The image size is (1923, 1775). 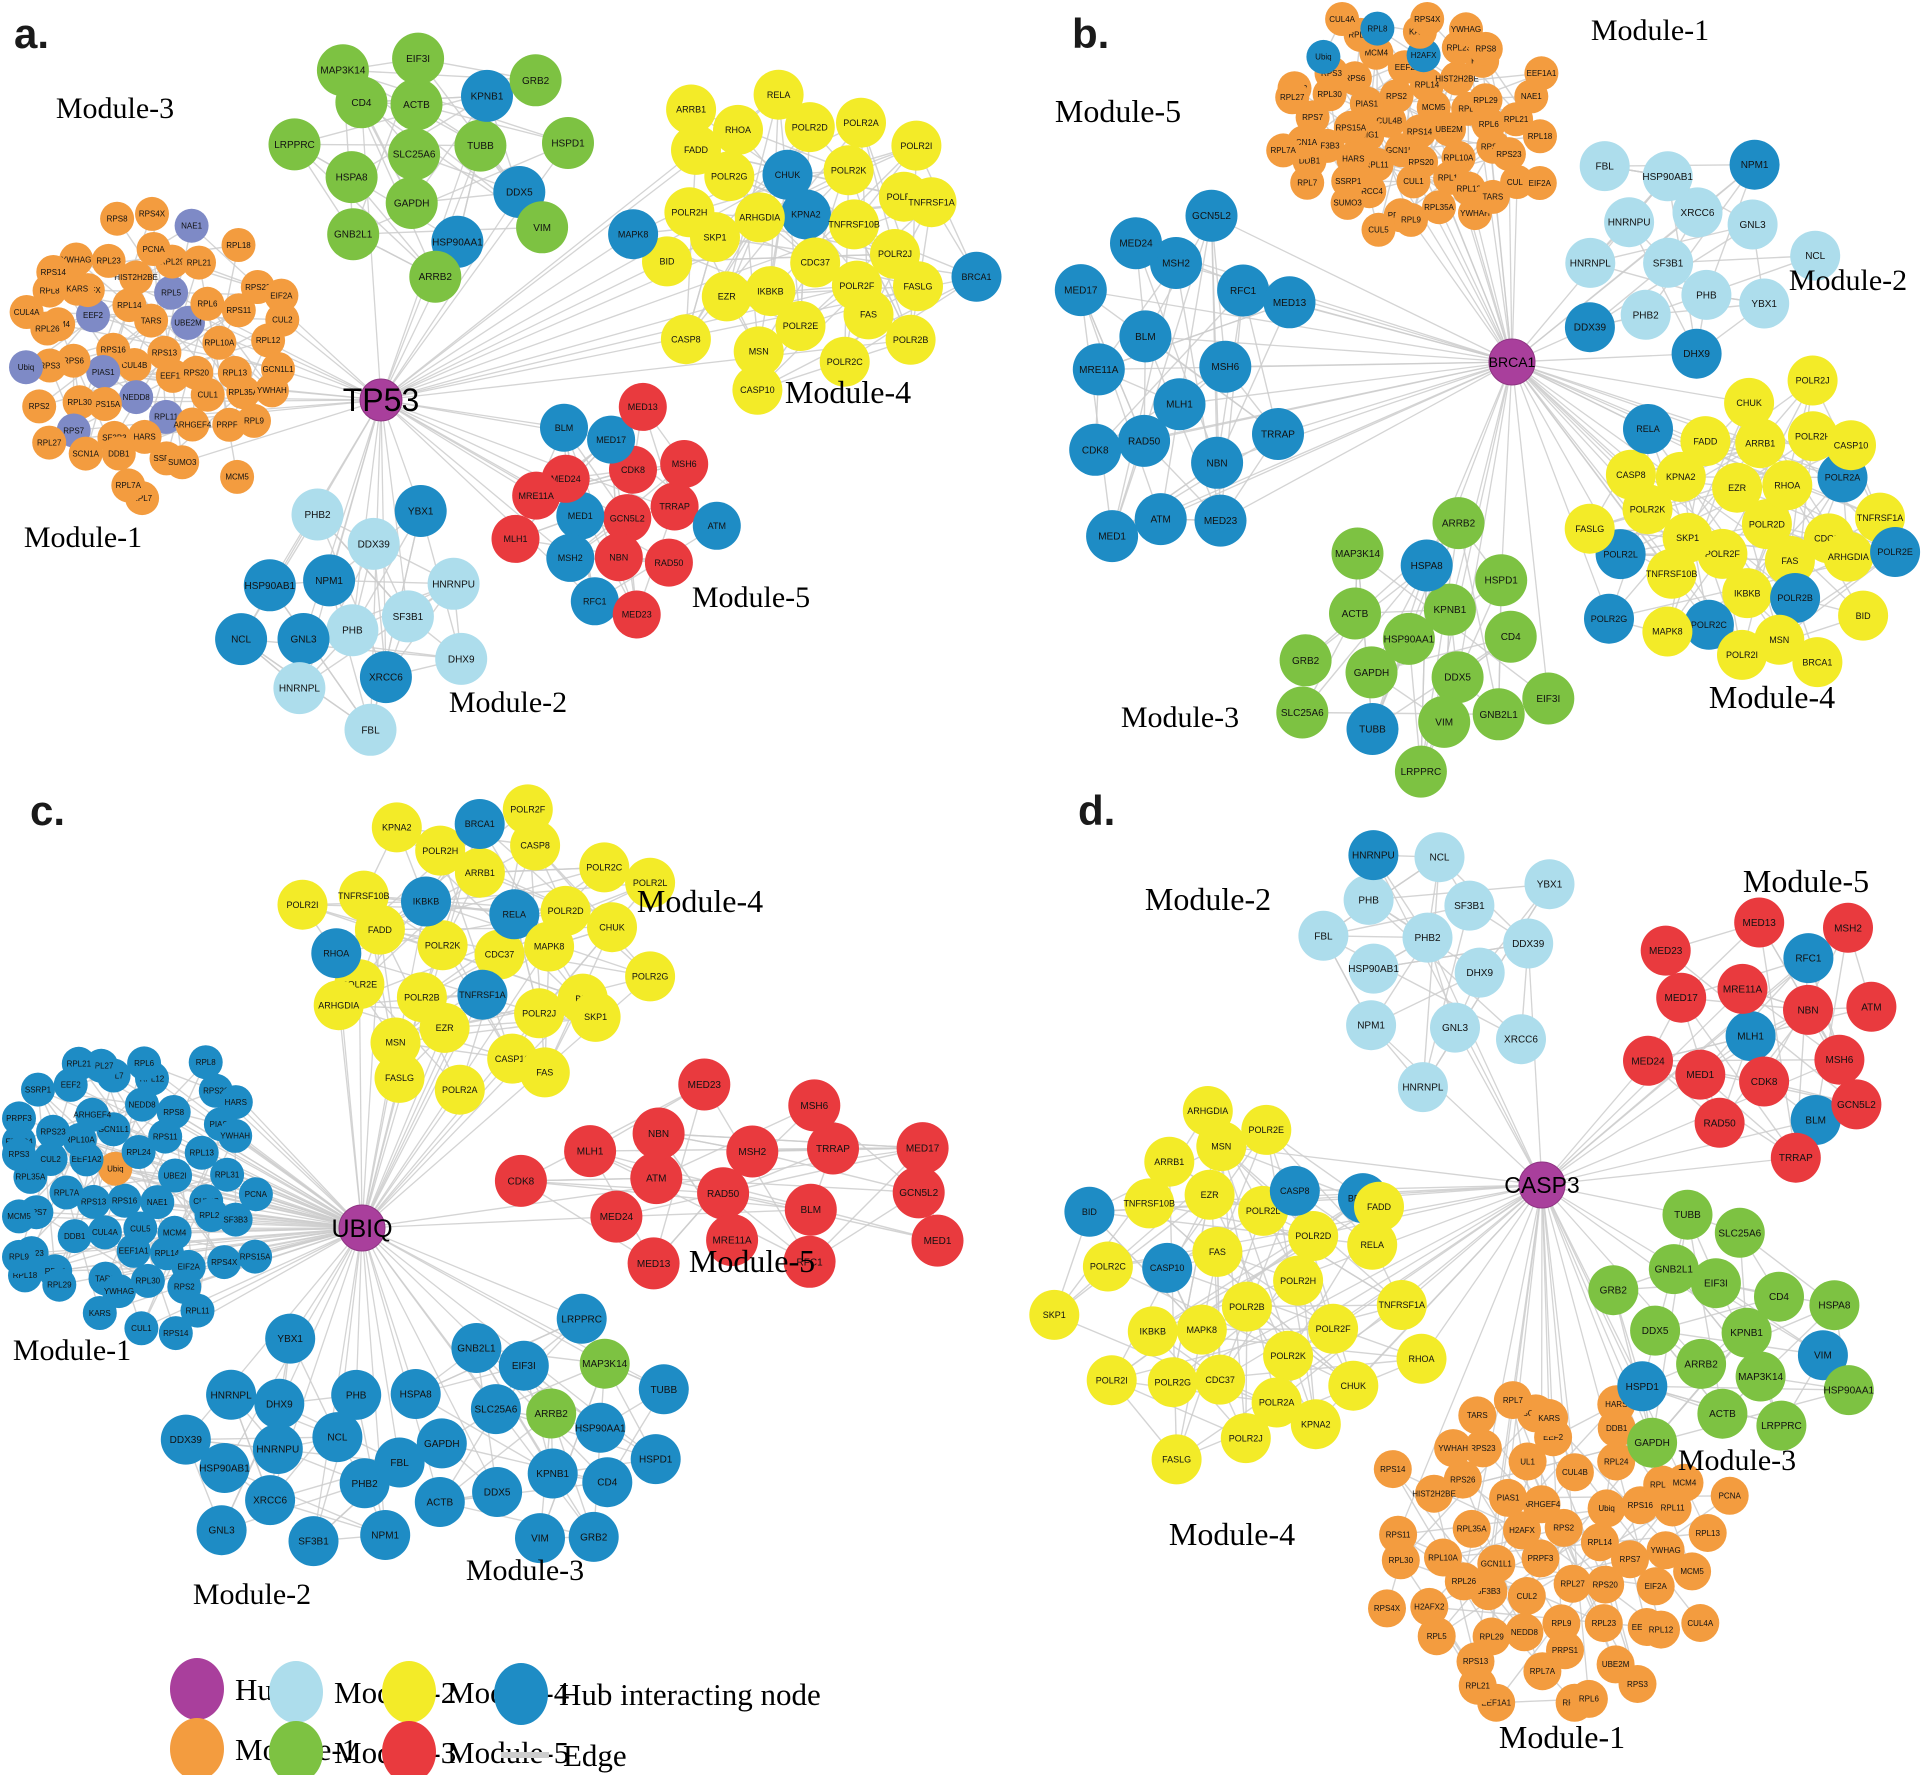 What do you see at coordinates (809, 1261) in the screenshot?
I see `node-RFC1: RFC1` at bounding box center [809, 1261].